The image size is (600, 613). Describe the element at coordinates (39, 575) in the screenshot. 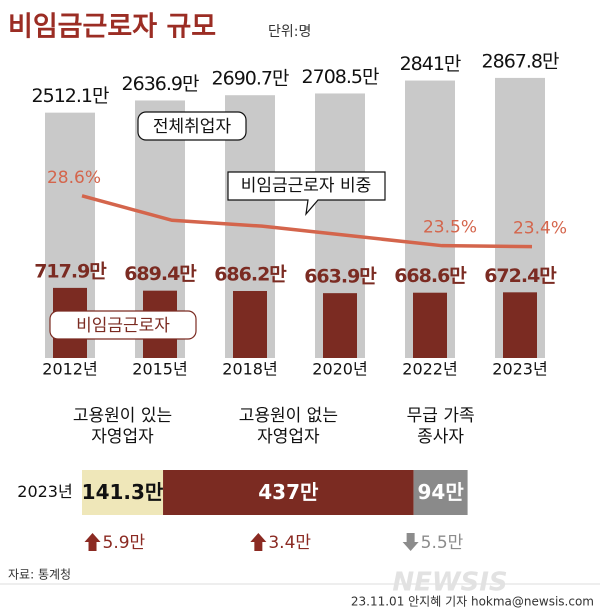

I see `source: 자료: 통계청` at that location.